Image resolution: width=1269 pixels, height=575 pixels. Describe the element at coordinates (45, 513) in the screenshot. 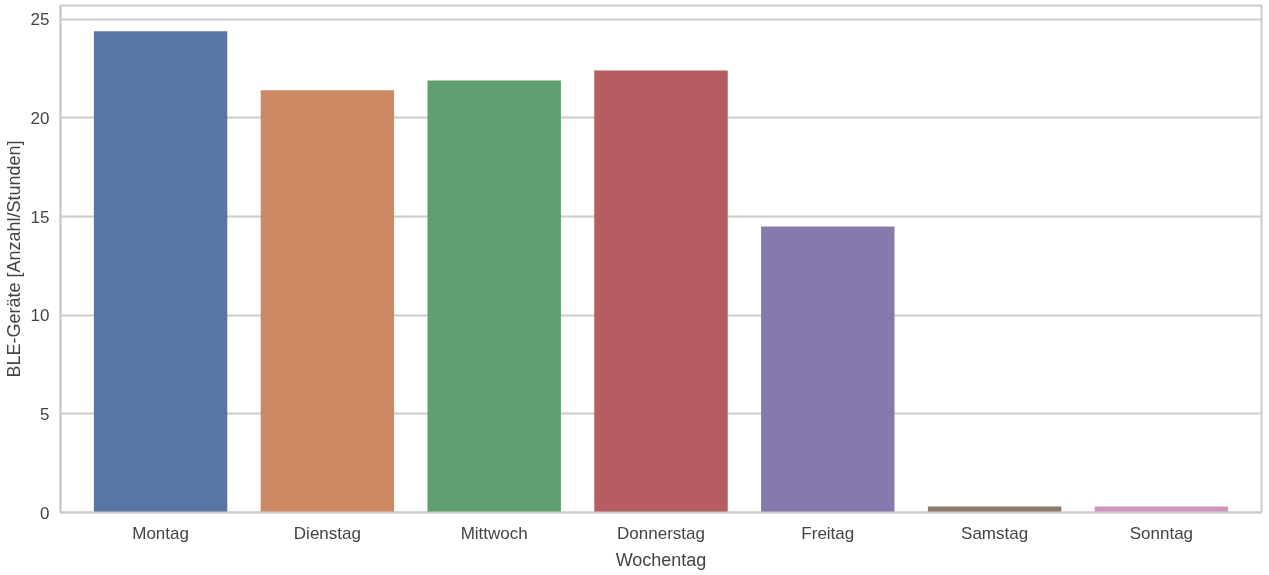

I see `y-tick-label: 0` at that location.